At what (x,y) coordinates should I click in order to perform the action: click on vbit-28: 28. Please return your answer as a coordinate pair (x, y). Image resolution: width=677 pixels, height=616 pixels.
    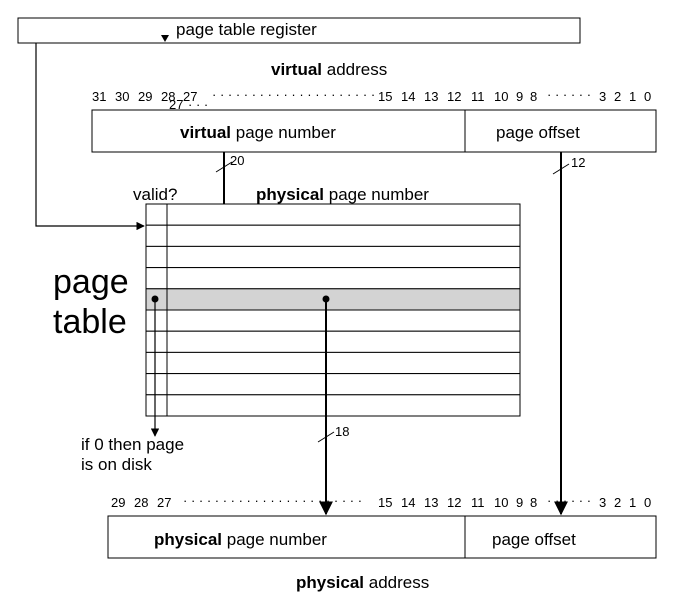
    Looking at the image, I should click on (168, 96).